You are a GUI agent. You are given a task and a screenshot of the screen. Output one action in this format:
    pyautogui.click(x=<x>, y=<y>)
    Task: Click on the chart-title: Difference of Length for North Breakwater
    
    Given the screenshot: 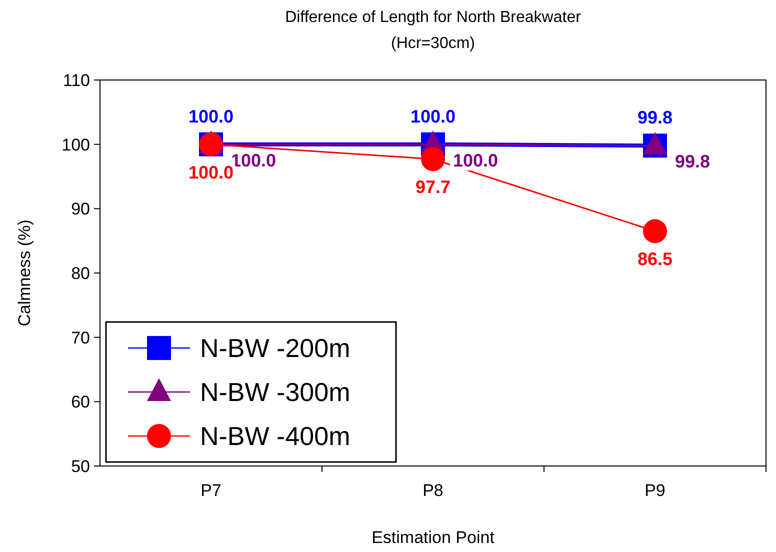 What is the action you would take?
    pyautogui.click(x=433, y=17)
    